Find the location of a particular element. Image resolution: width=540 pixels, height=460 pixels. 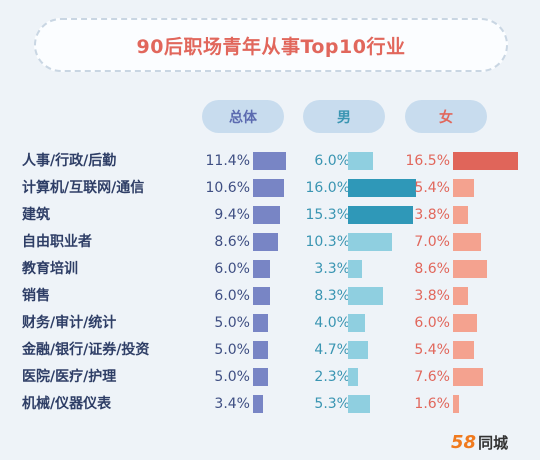

male-value-label: 6.0% is located at coordinates (332, 161).